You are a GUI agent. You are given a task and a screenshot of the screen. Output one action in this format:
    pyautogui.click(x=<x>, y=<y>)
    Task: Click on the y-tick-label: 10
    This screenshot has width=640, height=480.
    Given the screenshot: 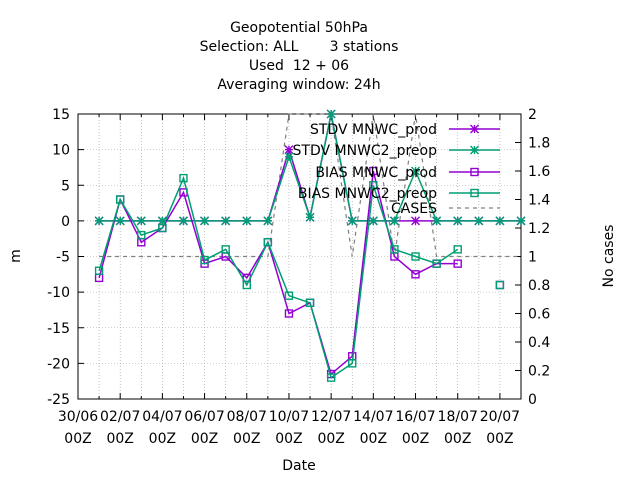 What is the action you would take?
    pyautogui.click(x=61, y=151)
    